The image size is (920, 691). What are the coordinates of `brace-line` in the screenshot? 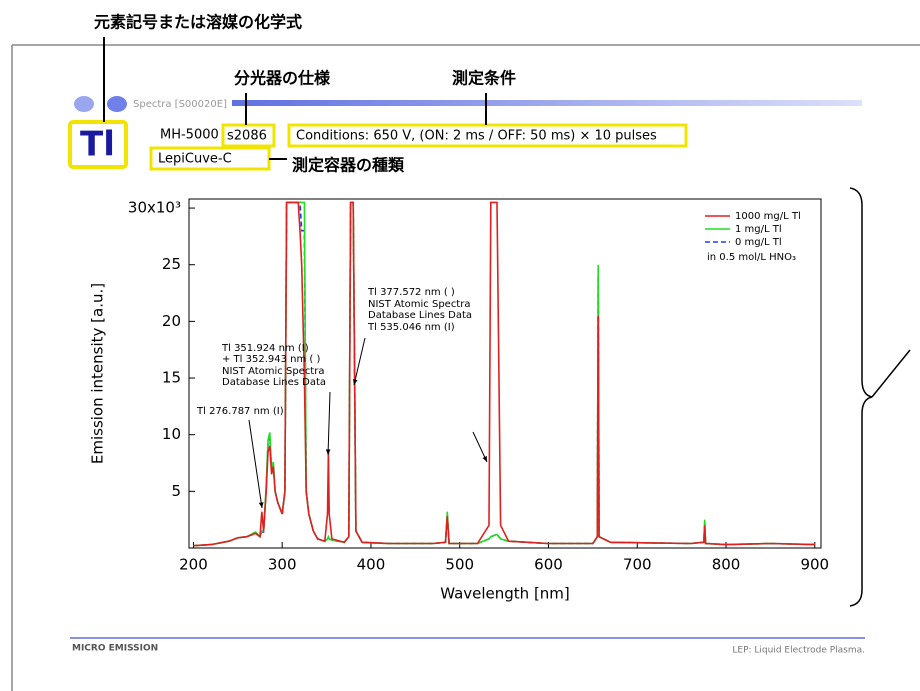 It's located at (891, 373).